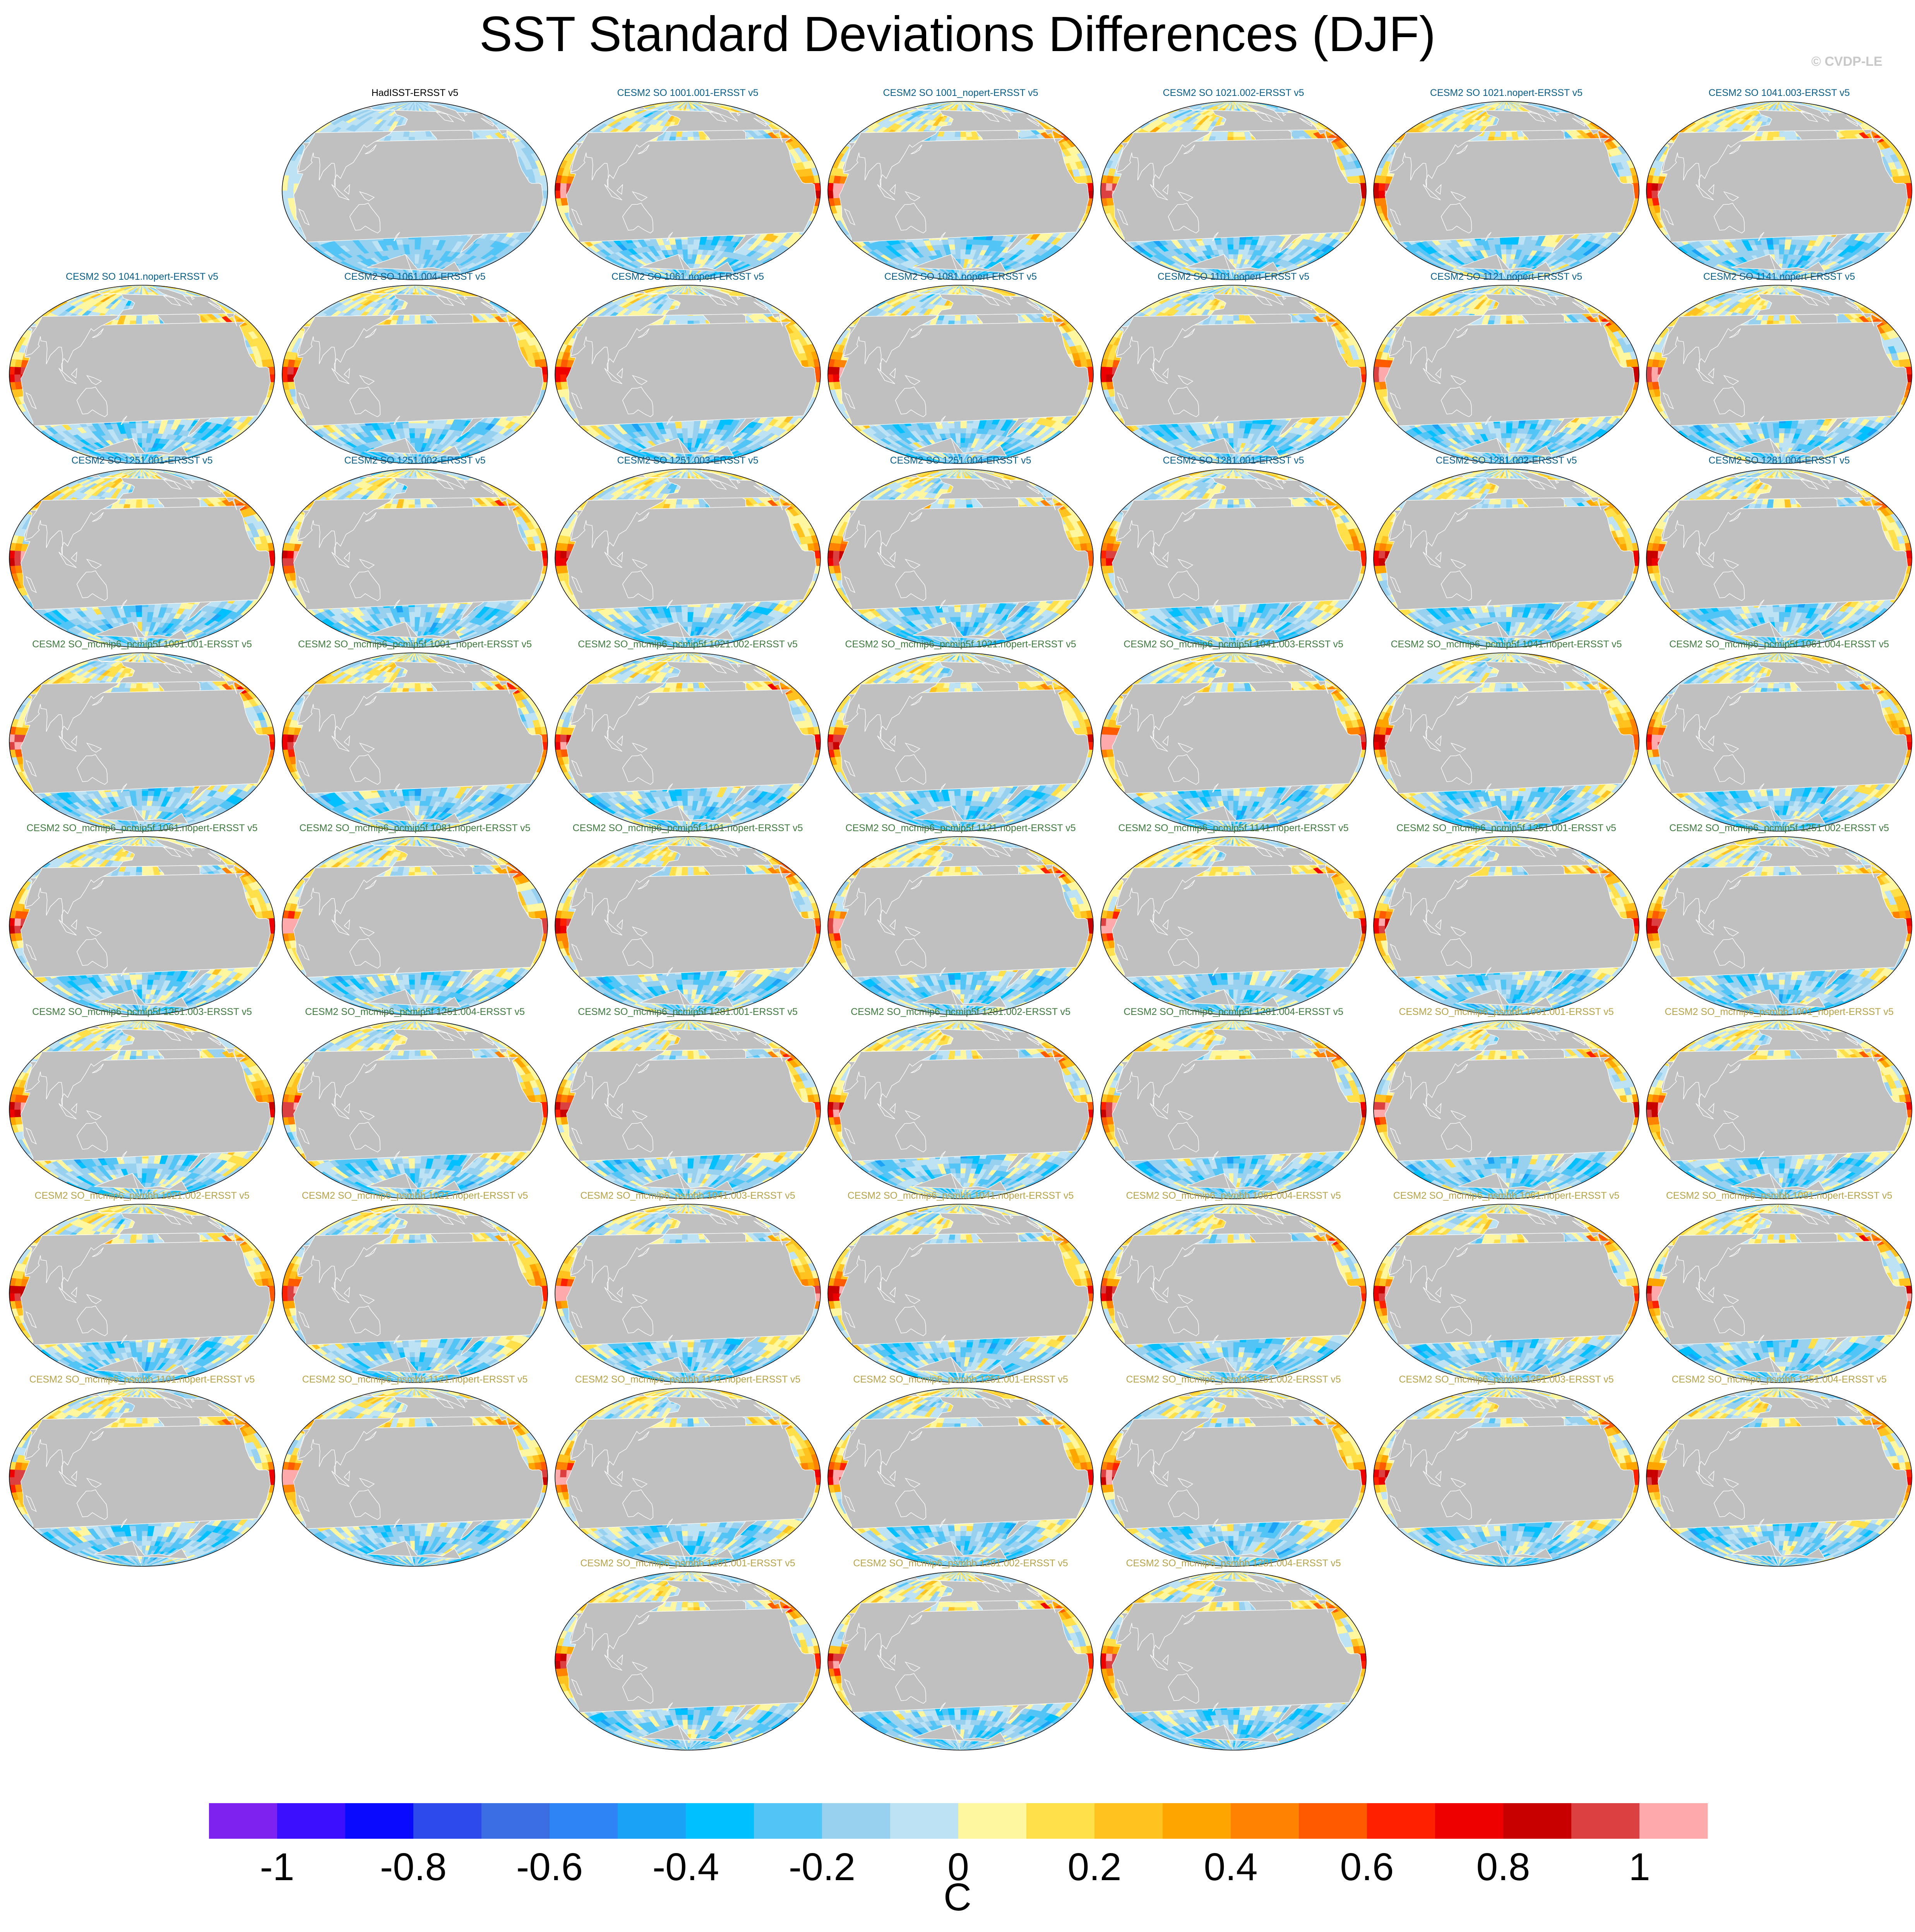 Image resolution: width=1915 pixels, height=1932 pixels. Describe the element at coordinates (957, 1897) in the screenshot. I see `colorbar-unit-label: C` at that location.